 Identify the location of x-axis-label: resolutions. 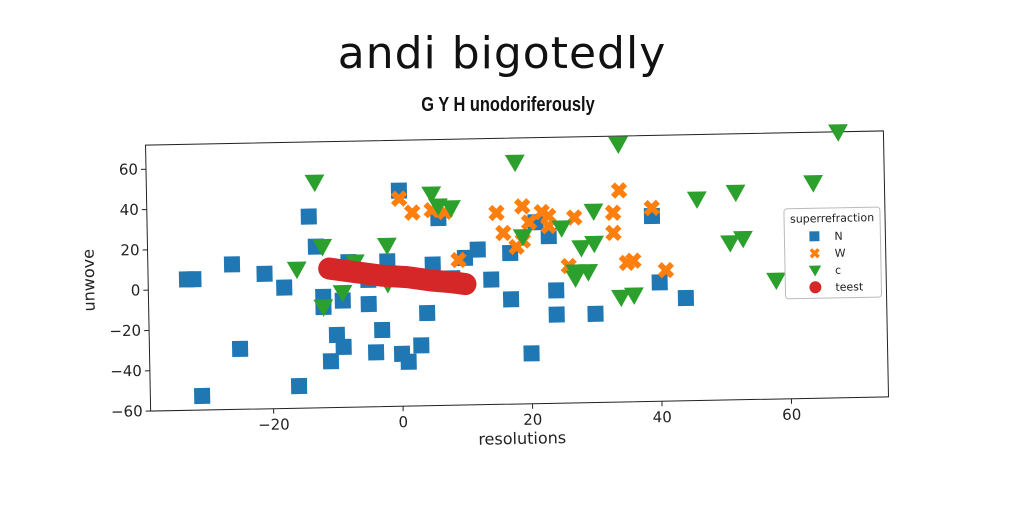
(522, 438).